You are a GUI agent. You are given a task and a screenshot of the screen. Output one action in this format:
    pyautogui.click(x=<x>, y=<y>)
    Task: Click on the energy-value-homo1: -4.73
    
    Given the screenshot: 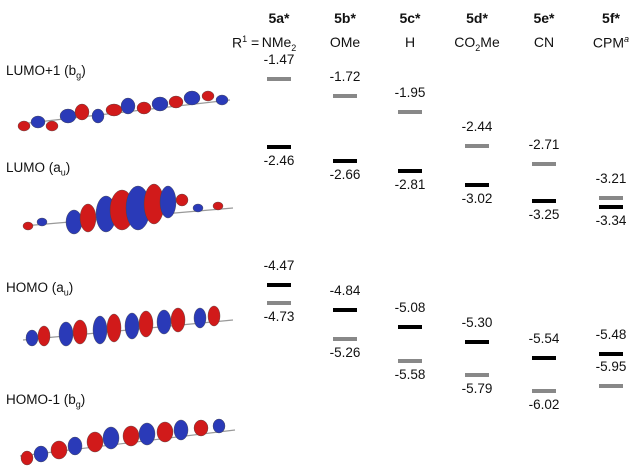 What is the action you would take?
    pyautogui.click(x=279, y=316)
    